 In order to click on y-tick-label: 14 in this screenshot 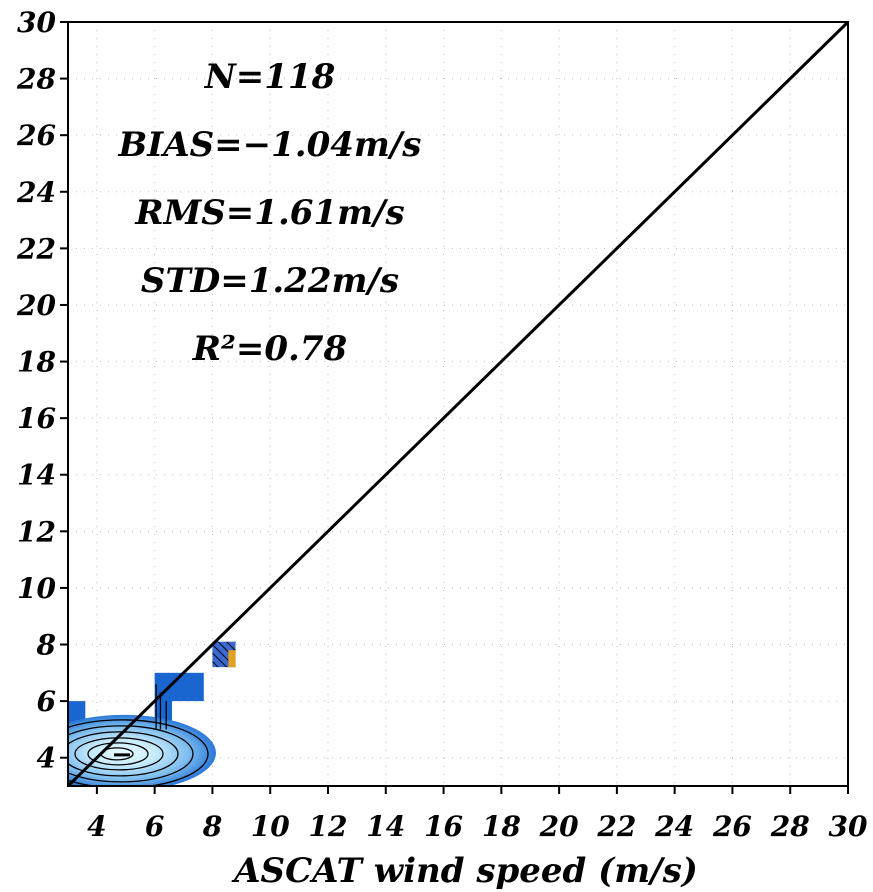, I will do `click(36, 475)`.